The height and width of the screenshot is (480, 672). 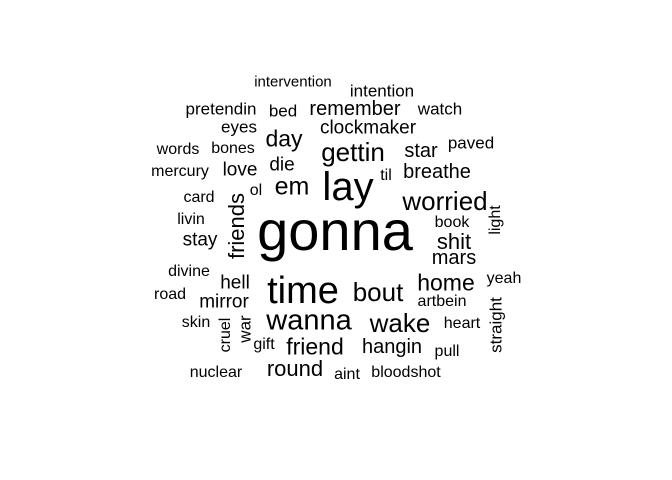 I want to click on word-gettin: gettin, so click(x=353, y=152).